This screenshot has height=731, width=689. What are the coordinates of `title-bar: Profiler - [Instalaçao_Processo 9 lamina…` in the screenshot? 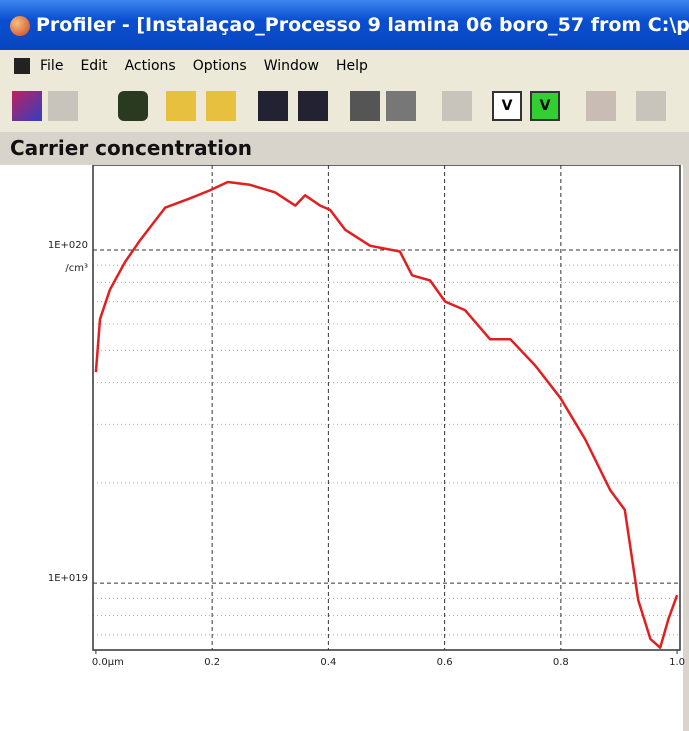 It's located at (344, 25).